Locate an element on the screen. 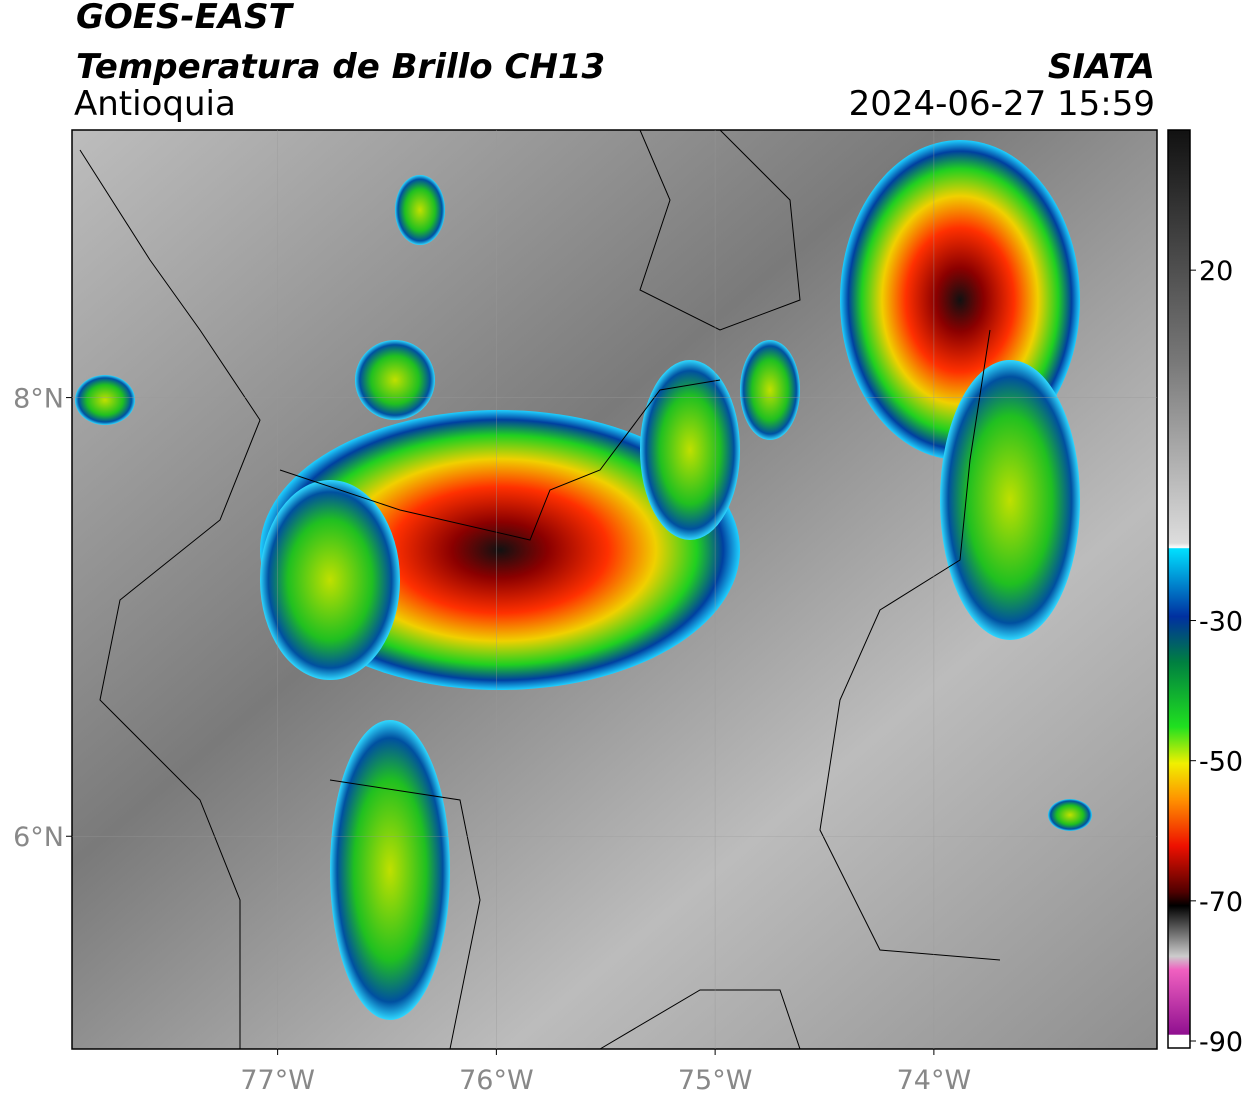  colorbar-tick-label: -50 is located at coordinates (1221, 762).